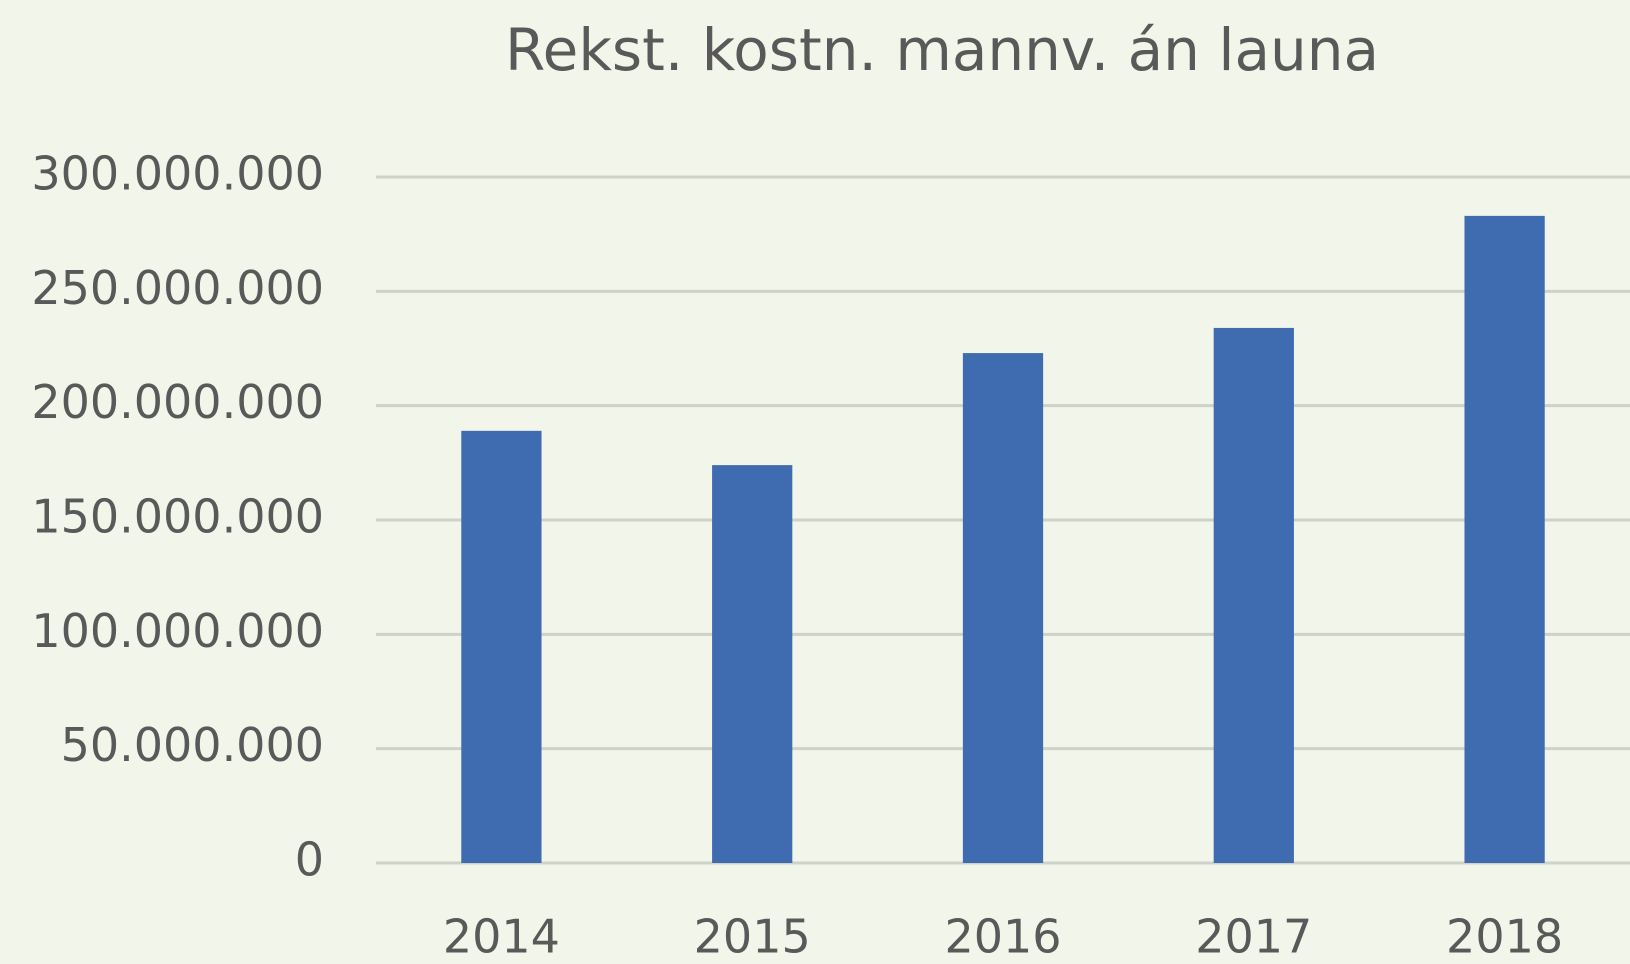 This screenshot has width=1630, height=964. Describe the element at coordinates (177, 631) in the screenshot. I see `y-tick-label: 100.000.000` at that location.